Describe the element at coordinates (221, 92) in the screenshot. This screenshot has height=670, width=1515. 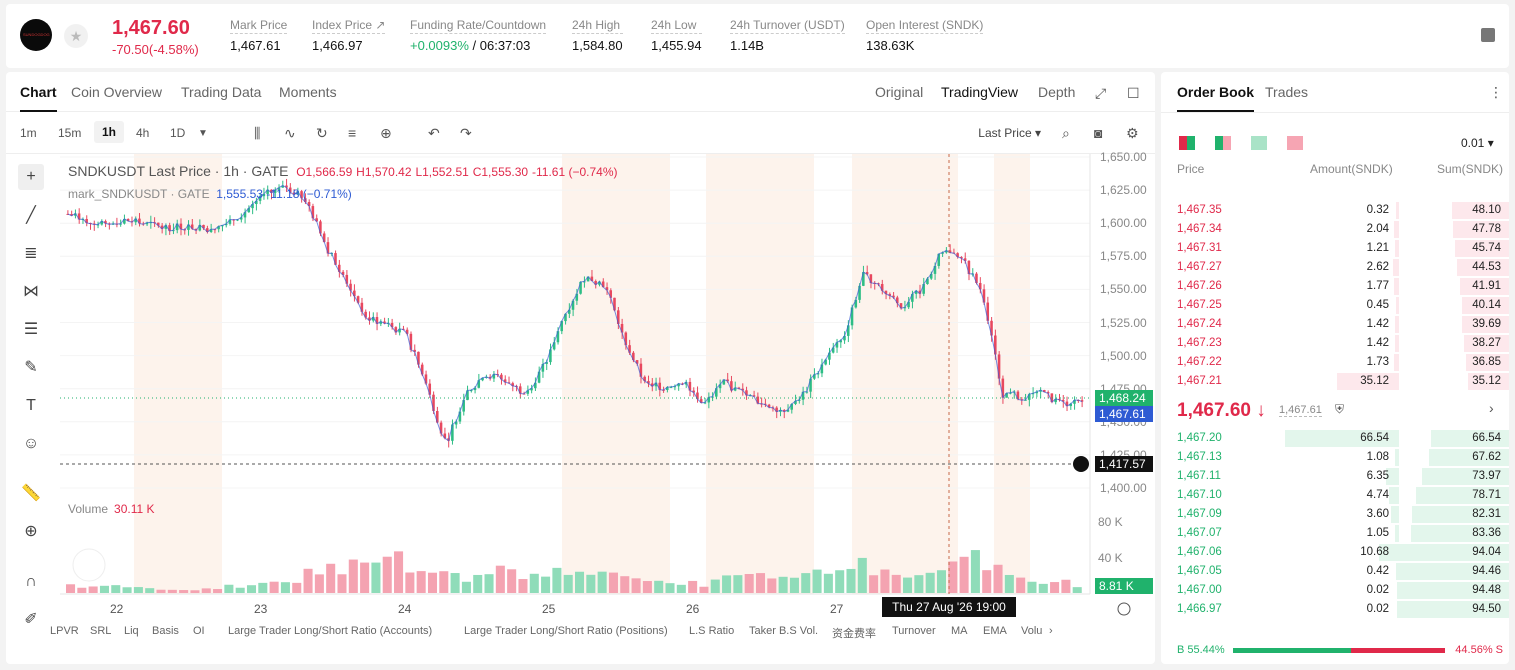
I see `tab-trading-data: Trading Data` at that location.